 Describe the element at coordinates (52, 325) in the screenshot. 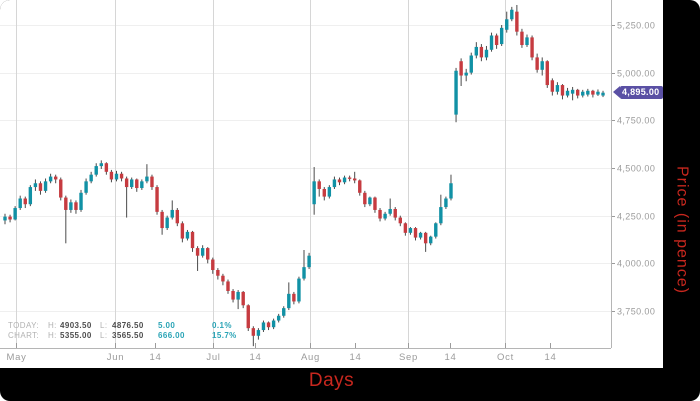

I see `today-high-prefix: H:` at that location.